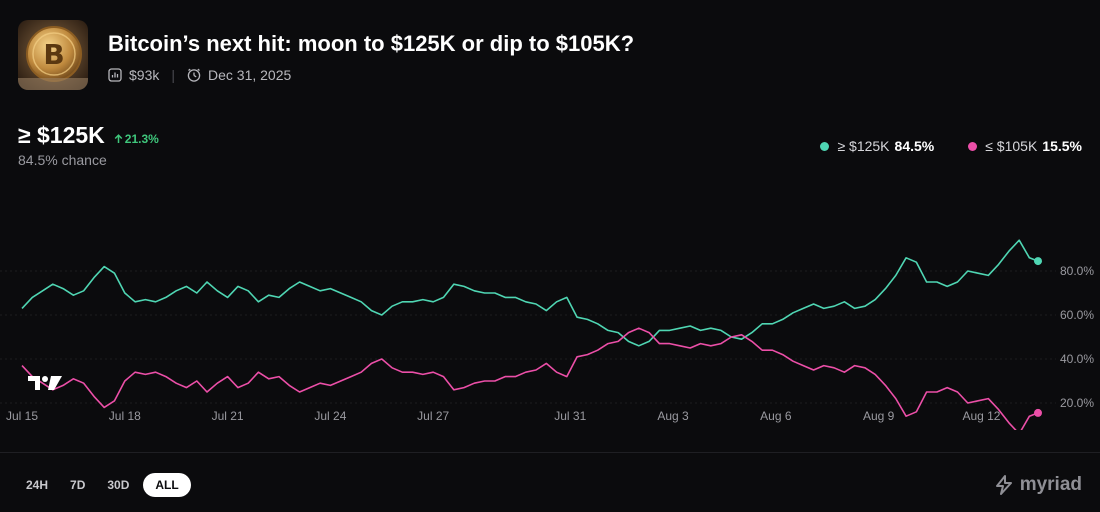 Image resolution: width=1100 pixels, height=512 pixels. Describe the element at coordinates (78, 485) in the screenshot. I see `range-7d: 7D` at that location.